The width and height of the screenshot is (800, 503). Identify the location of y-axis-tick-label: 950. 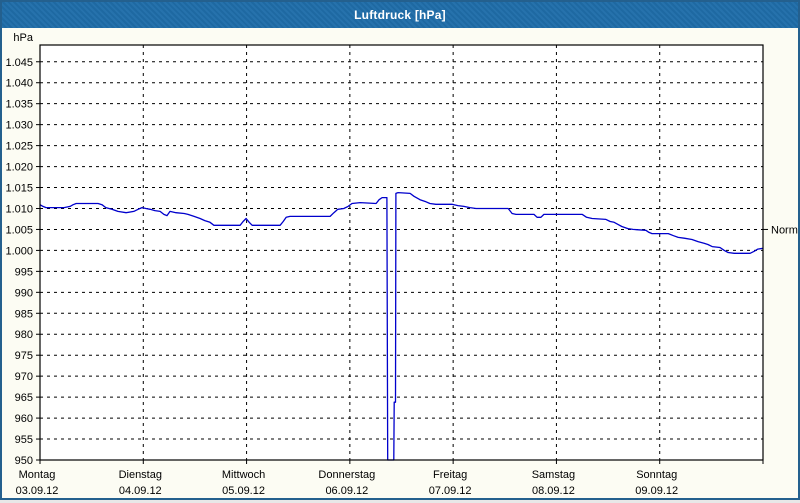
(24, 461).